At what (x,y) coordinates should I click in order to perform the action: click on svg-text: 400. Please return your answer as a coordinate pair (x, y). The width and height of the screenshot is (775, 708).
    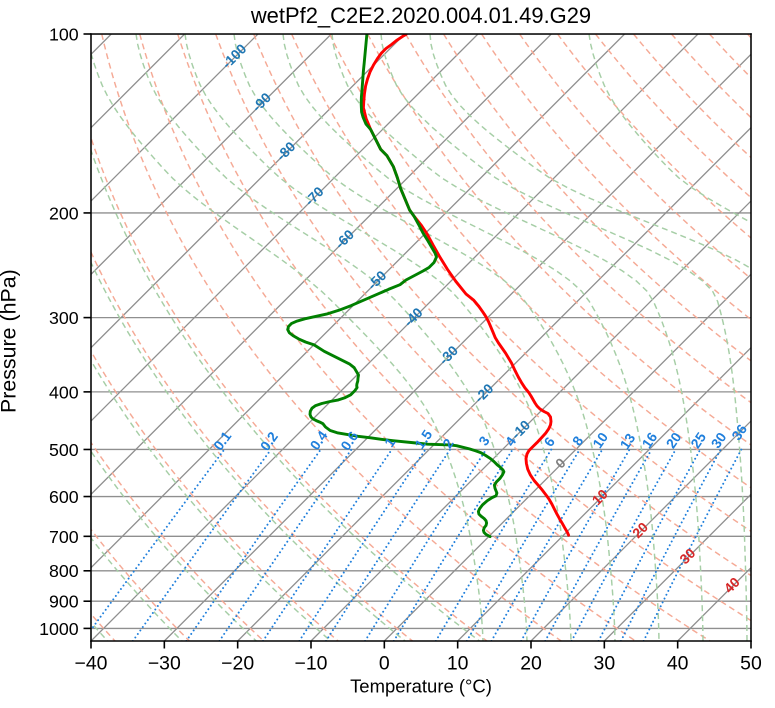
    Looking at the image, I should click on (64, 392).